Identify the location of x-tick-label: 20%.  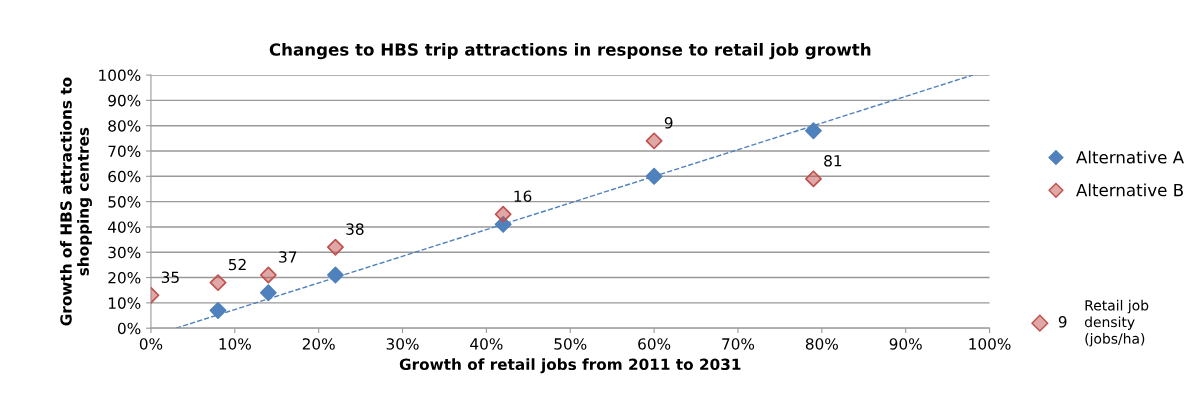
(318, 344).